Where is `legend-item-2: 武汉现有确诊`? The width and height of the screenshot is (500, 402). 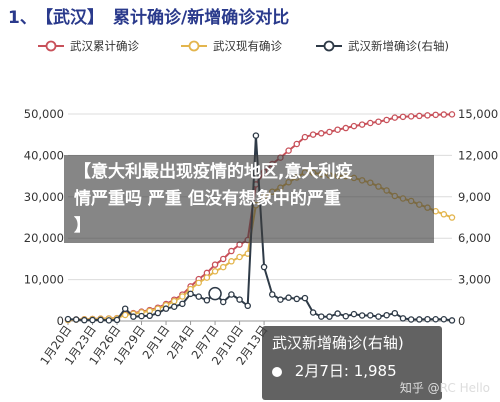 legend-item-2: 武汉现有确诊 is located at coordinates (231, 46).